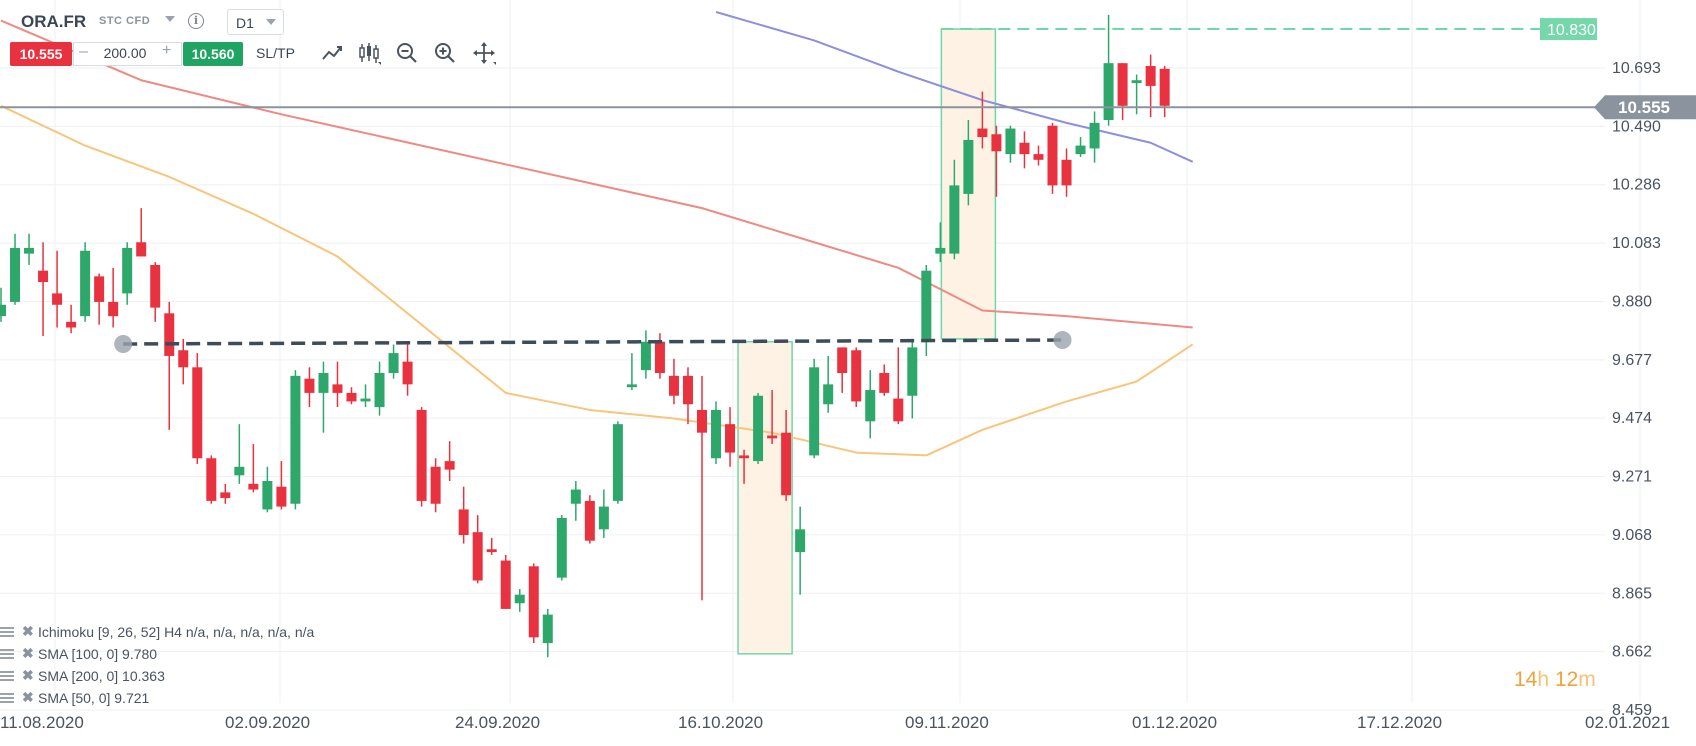  What do you see at coordinates (1636, 68) in the screenshot?
I see `y-tick-label: 10.693` at bounding box center [1636, 68].